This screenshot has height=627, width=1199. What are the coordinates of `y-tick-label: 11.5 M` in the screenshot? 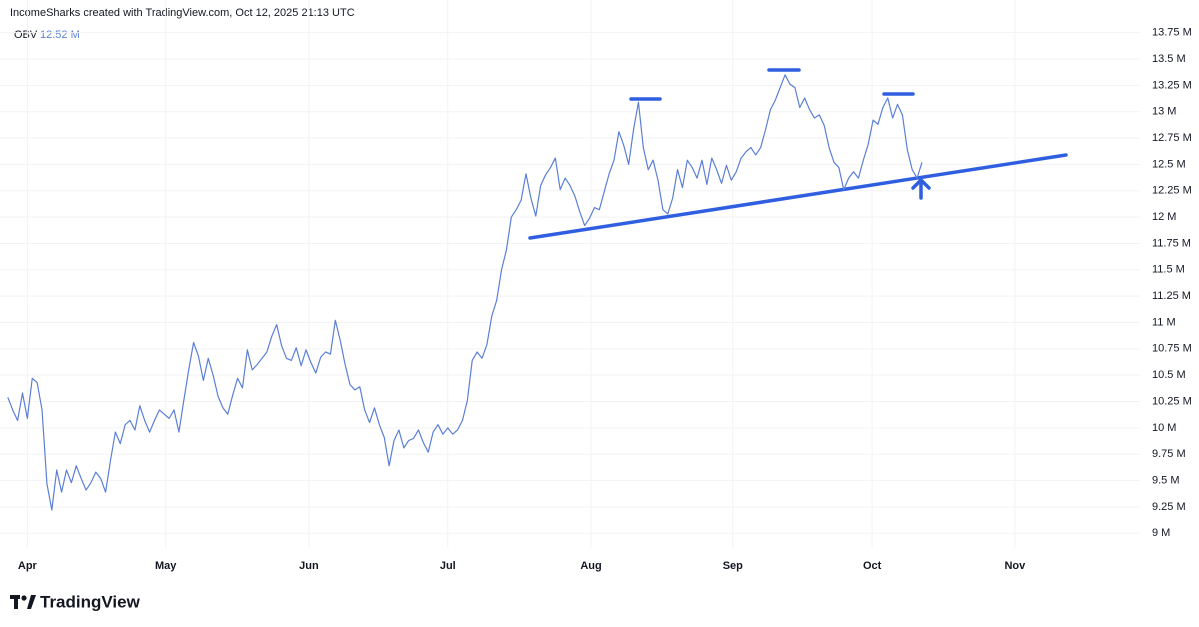 It's located at (1168, 270).